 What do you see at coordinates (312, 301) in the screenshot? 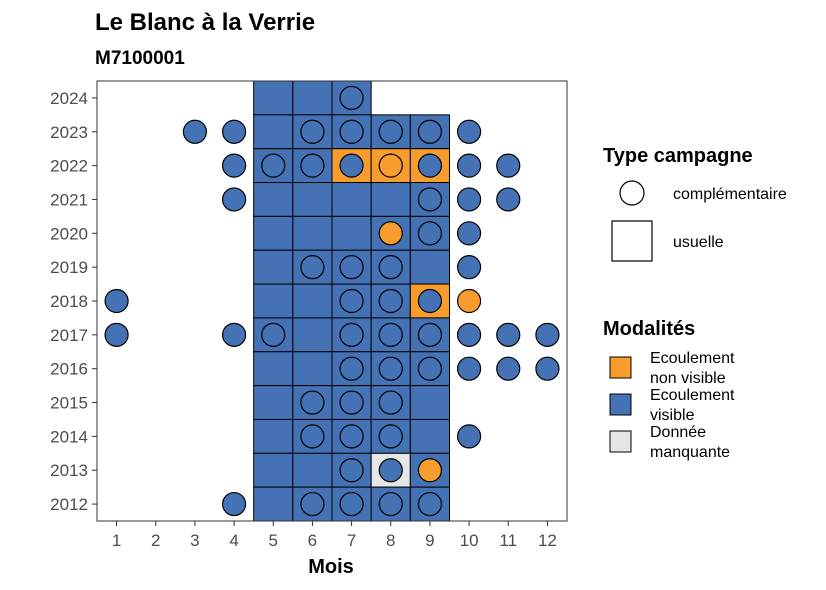
I see `tile-2018-6-ecoulement-visible` at bounding box center [312, 301].